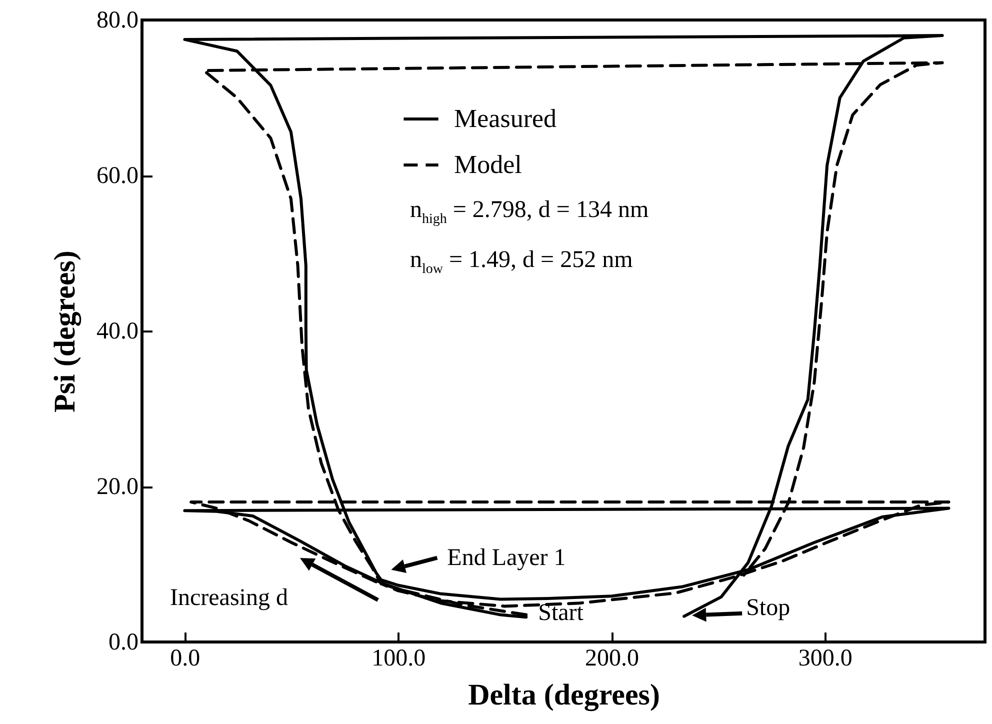 The image size is (992, 724). Describe the element at coordinates (65, 331) in the screenshot. I see `y-axis-title: Psi (degrees)` at that location.